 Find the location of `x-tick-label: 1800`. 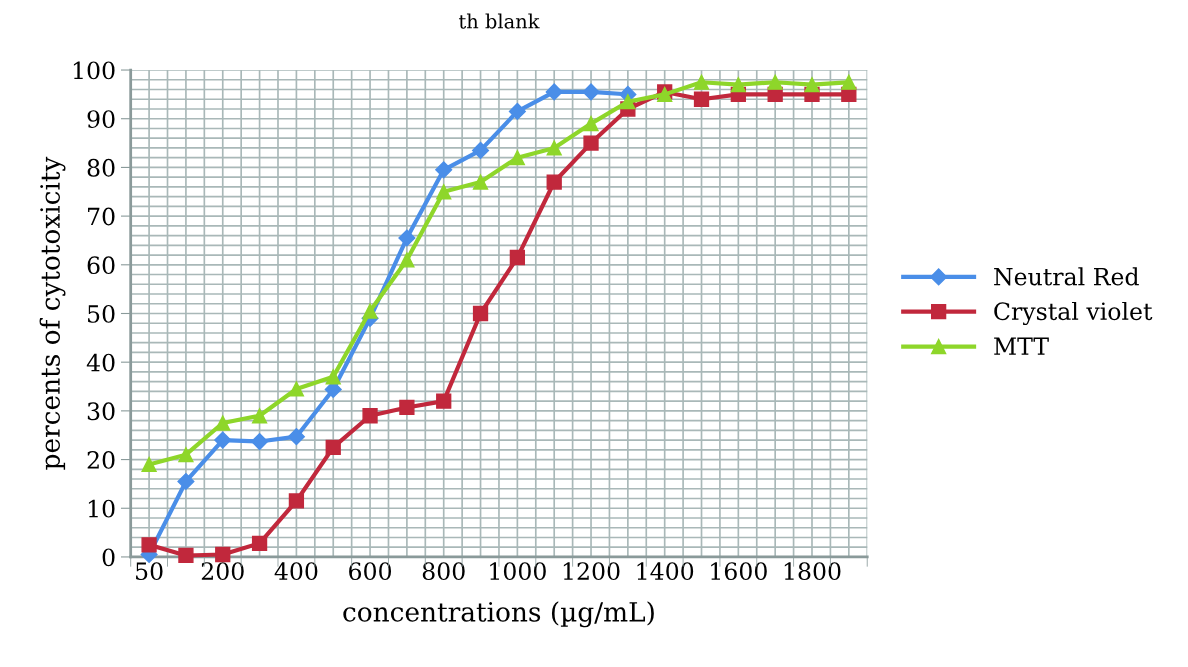

x-tick-label: 1800 is located at coordinates (812, 571).